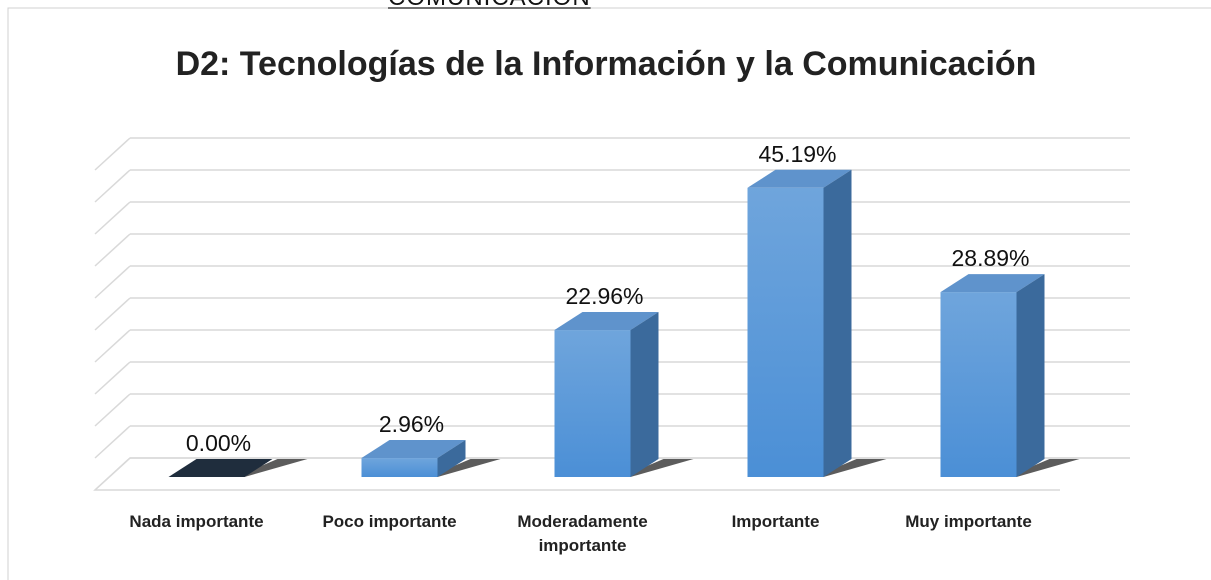 This screenshot has height=580, width=1211. Describe the element at coordinates (797, 154) in the screenshot. I see `value-label: 45.19%` at that location.